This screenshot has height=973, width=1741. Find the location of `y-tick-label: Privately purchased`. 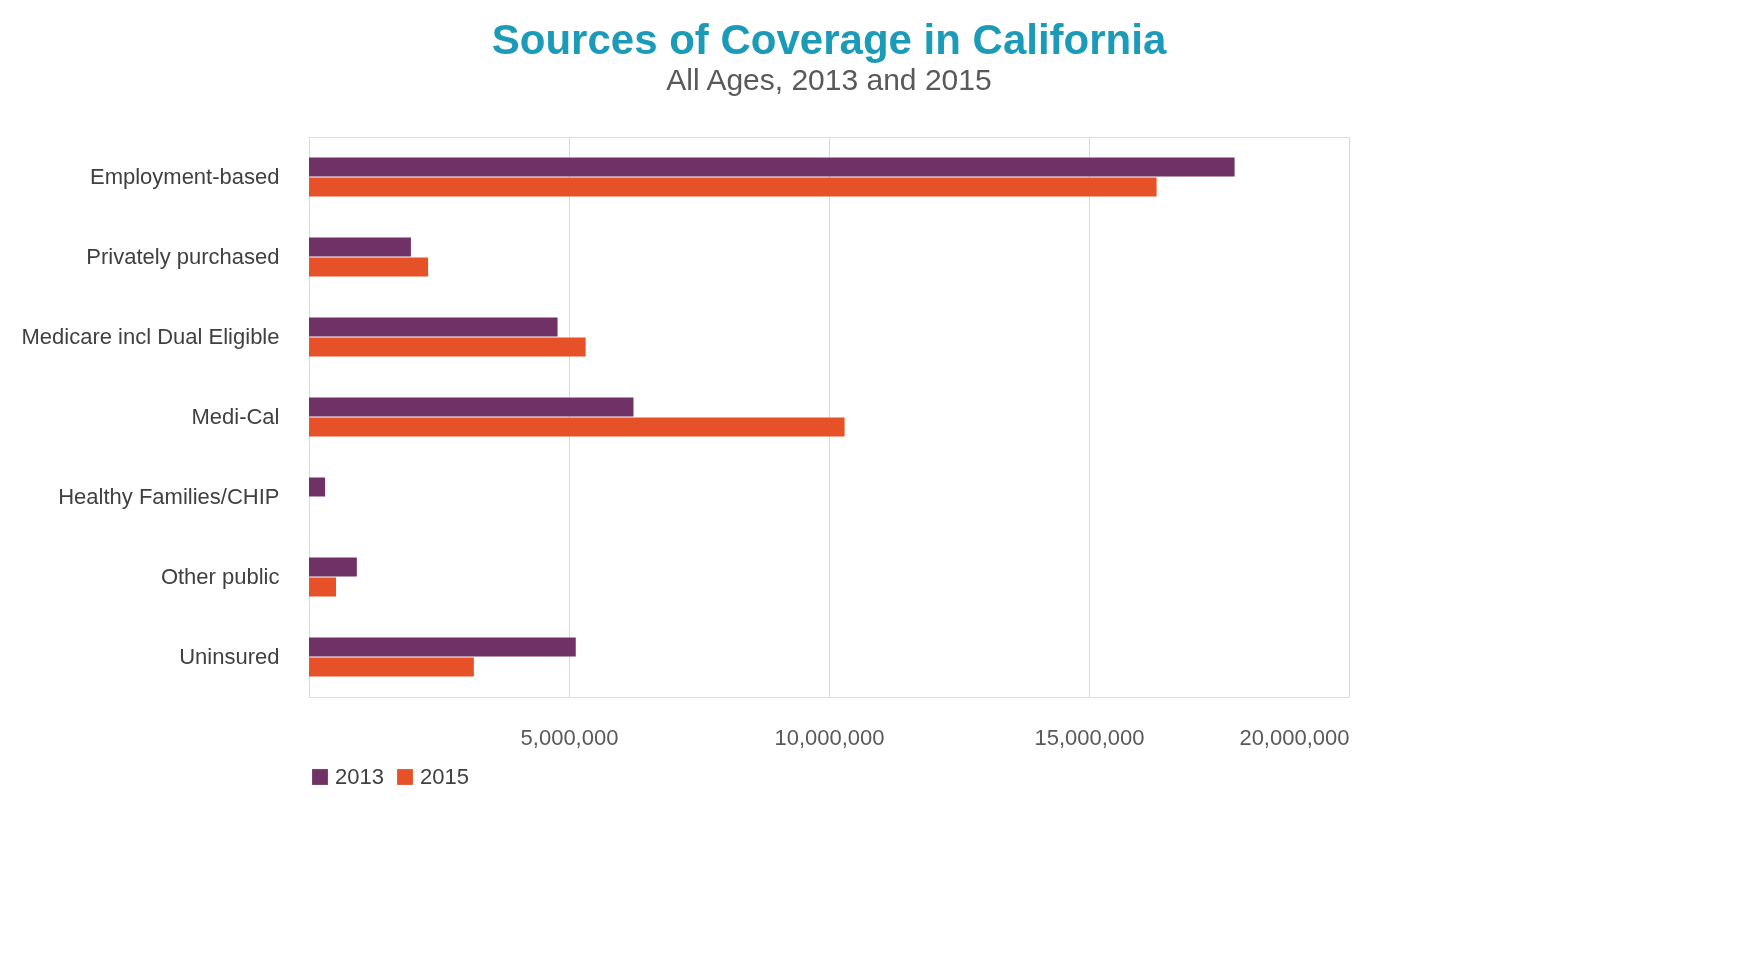

y-tick-label: Privately purchased is located at coordinates (183, 256).